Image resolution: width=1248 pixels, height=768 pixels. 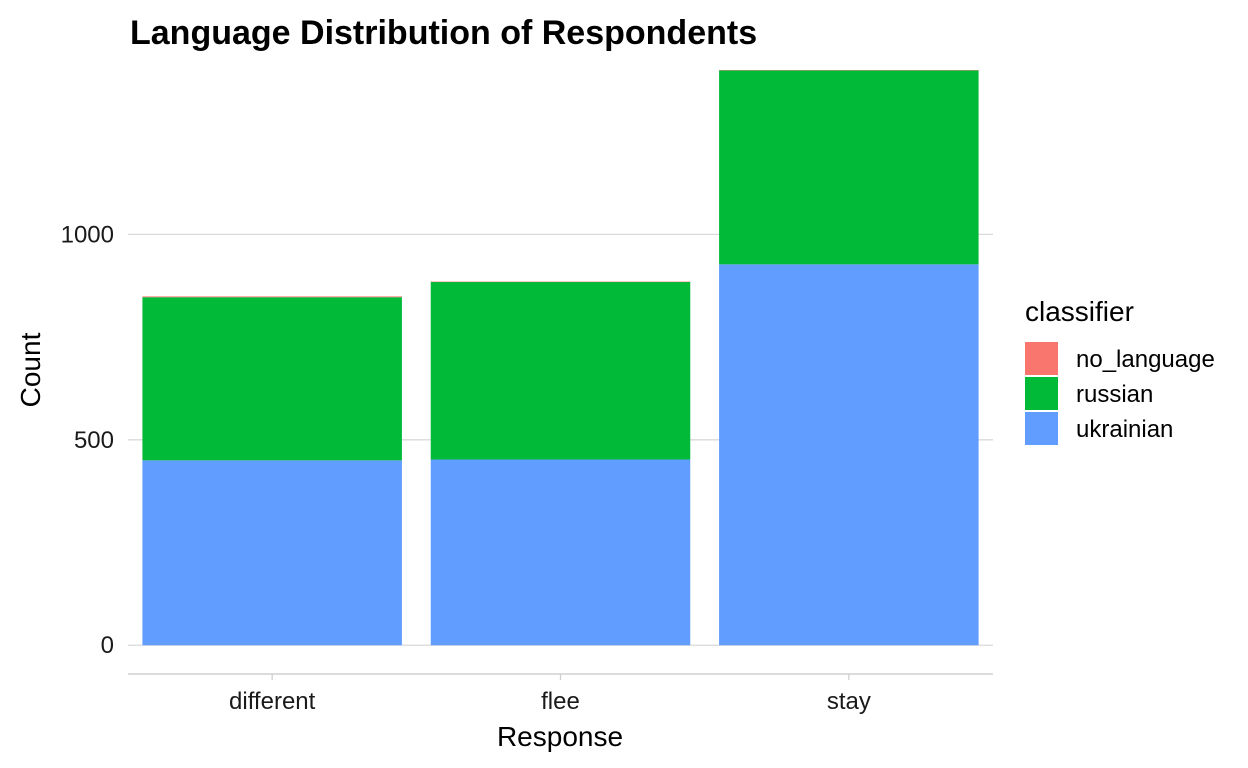 I want to click on chart-title: Language Distribution of Respondents, so click(x=443, y=33).